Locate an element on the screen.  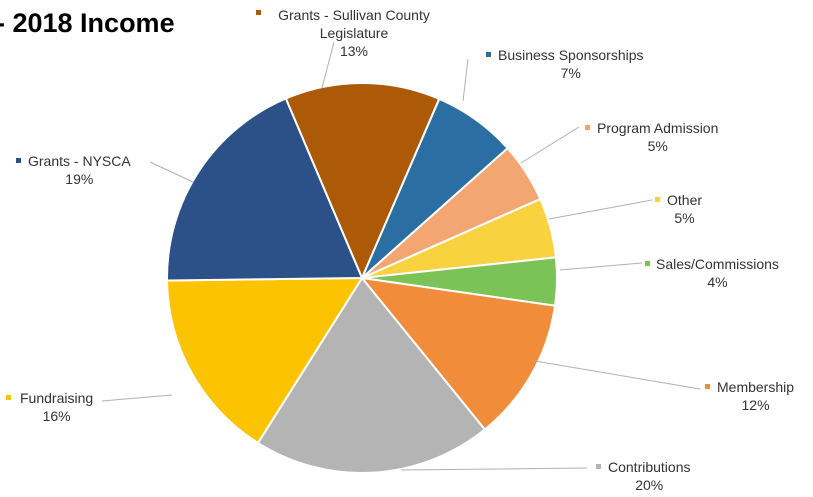
leader-line-grants-sullivan-county-legislature is located at coordinates (328, 65).